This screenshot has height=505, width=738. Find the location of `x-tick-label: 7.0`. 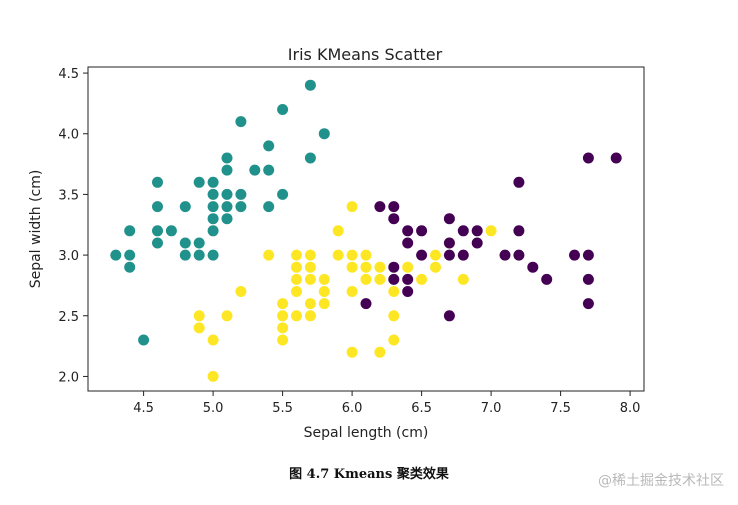

x-tick-label: 7.0 is located at coordinates (491, 408).